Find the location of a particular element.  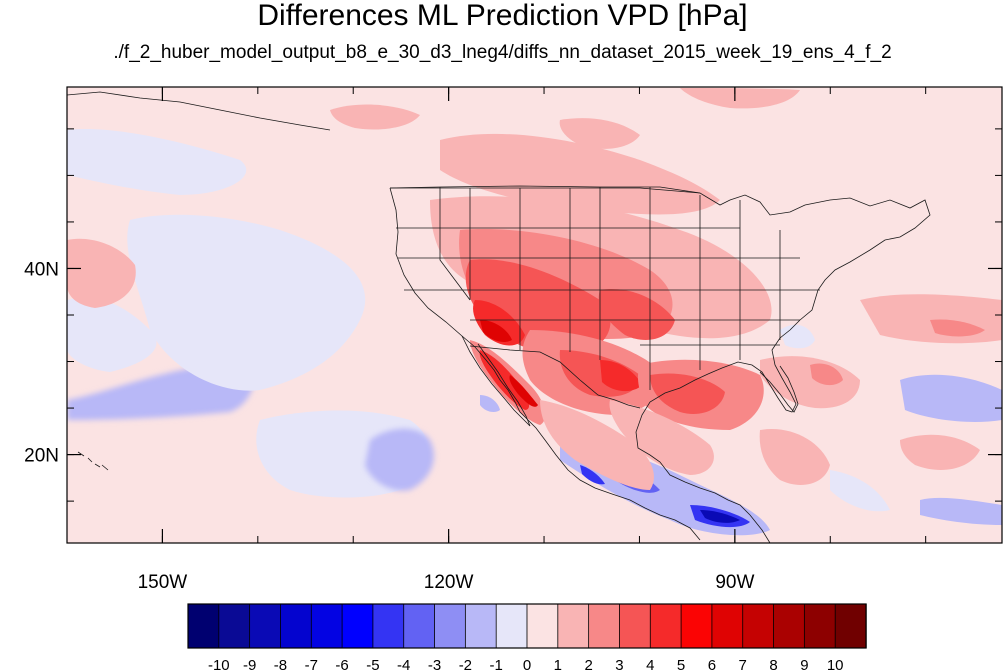

colorbar-label: 10 is located at coordinates (835, 664).